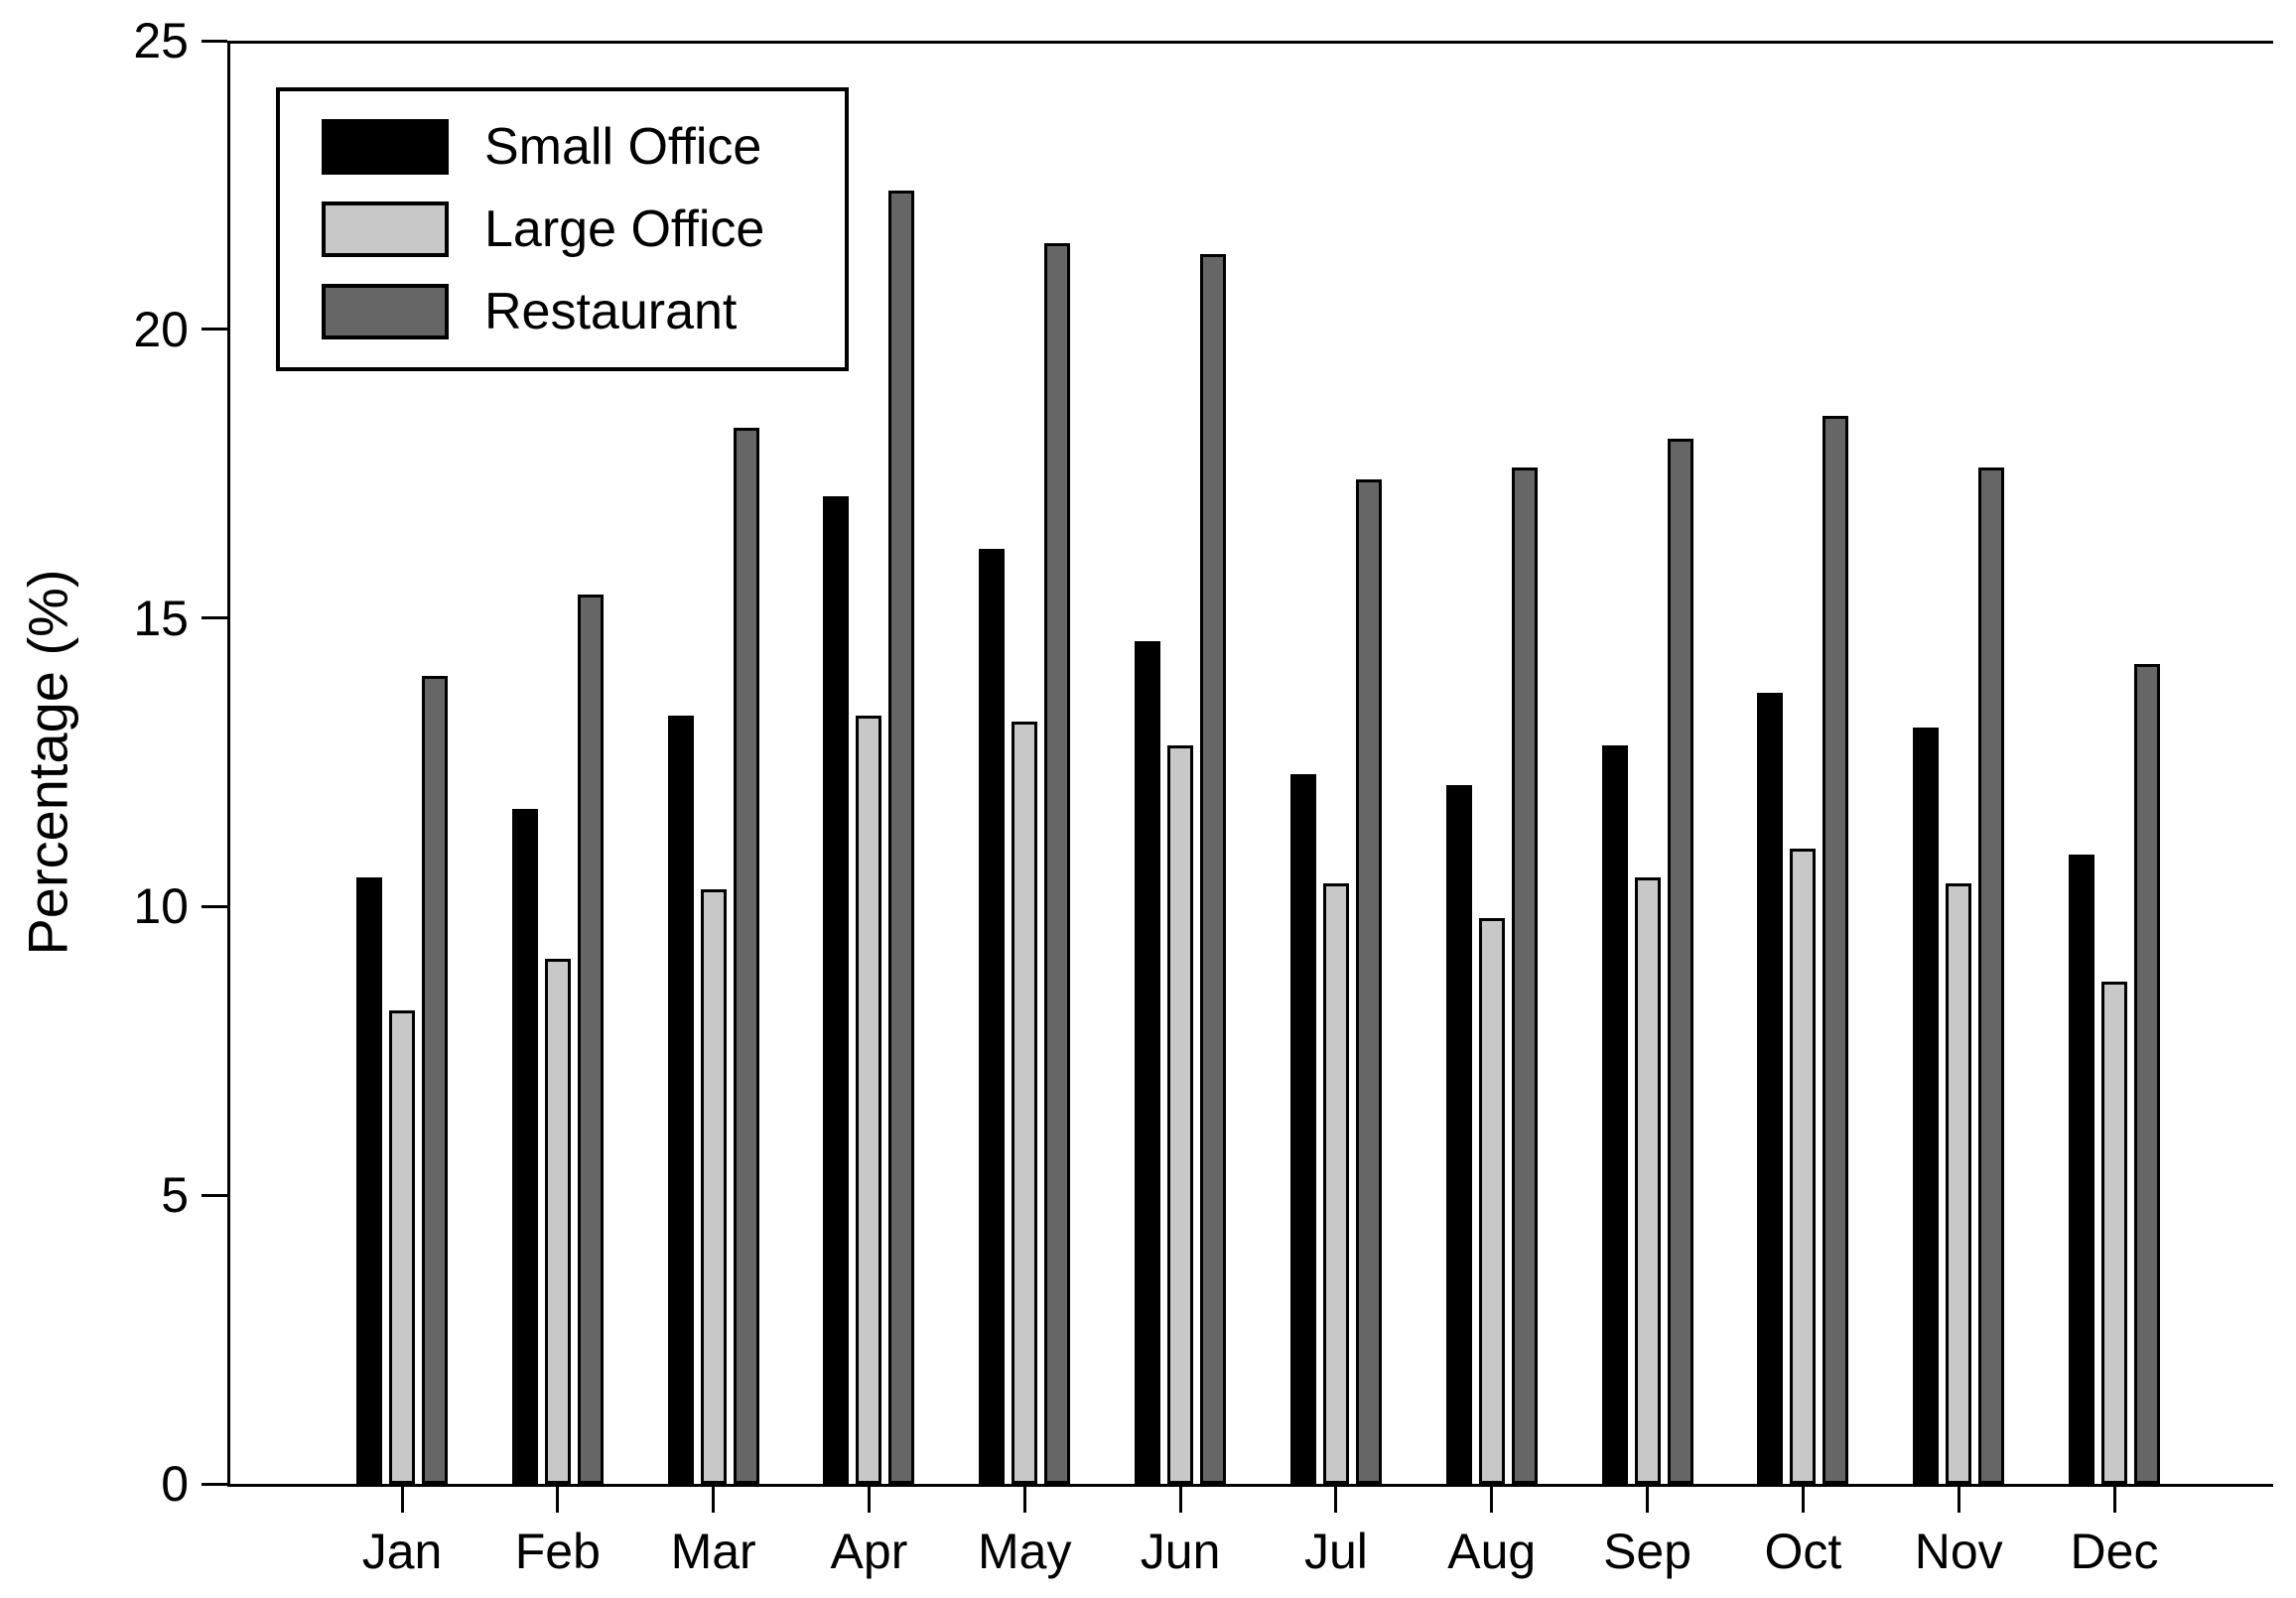  What do you see at coordinates (175, 1195) in the screenshot?
I see `y-tick-label-5: 5` at bounding box center [175, 1195].